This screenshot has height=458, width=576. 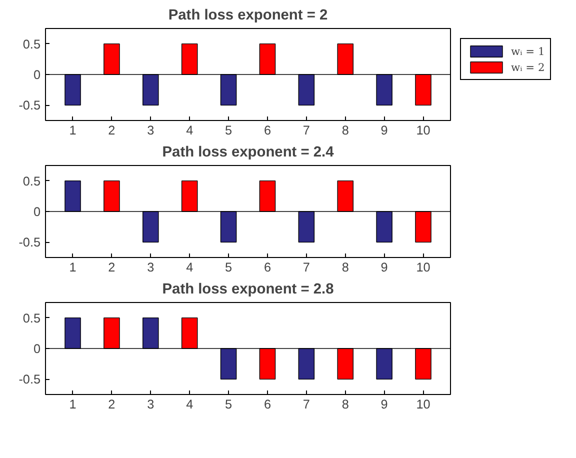 What do you see at coordinates (248, 152) in the screenshot?
I see `chart-title: Path loss exponent = 2.4` at bounding box center [248, 152].